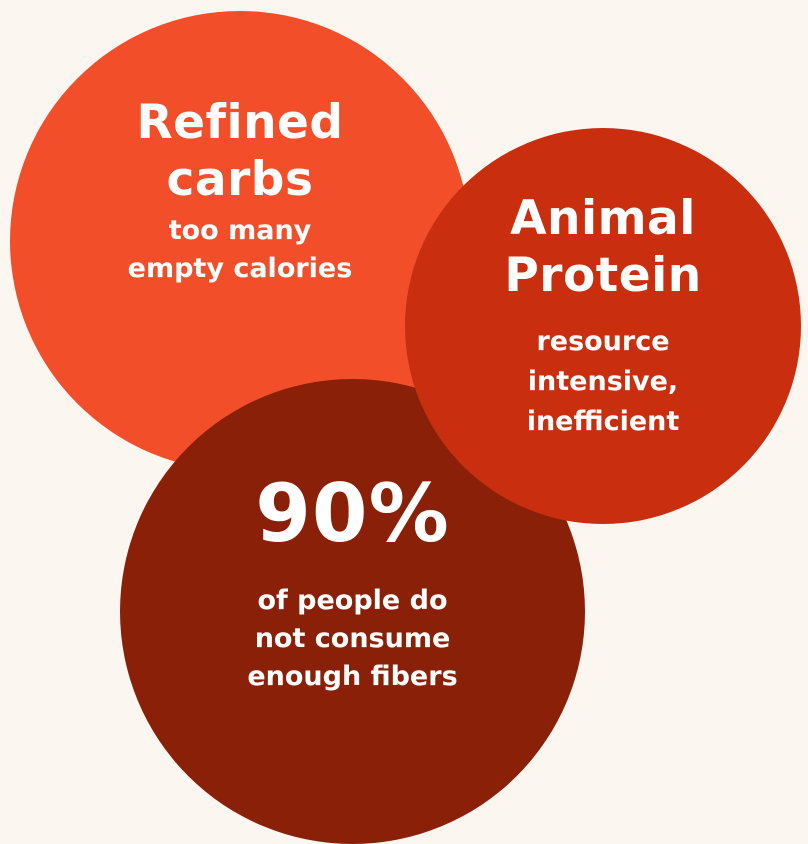 The height and width of the screenshot is (844, 808). What do you see at coordinates (352, 676) in the screenshot?
I see `fibers-description-line-3: enough fibers` at bounding box center [352, 676].